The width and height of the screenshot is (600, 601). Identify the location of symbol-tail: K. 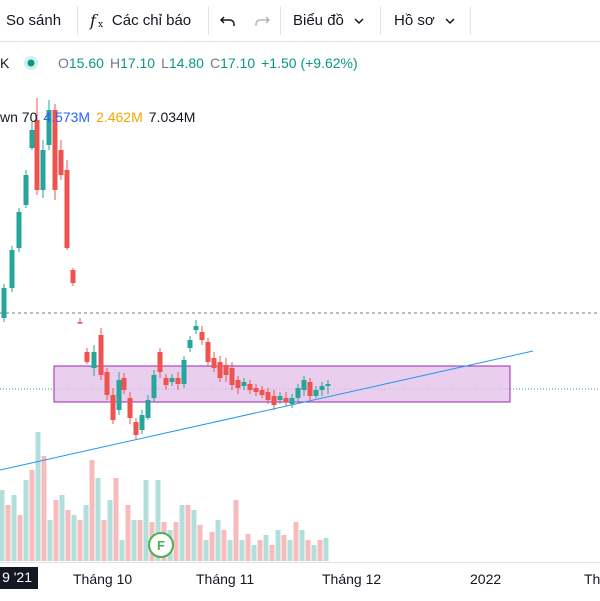
(5, 63).